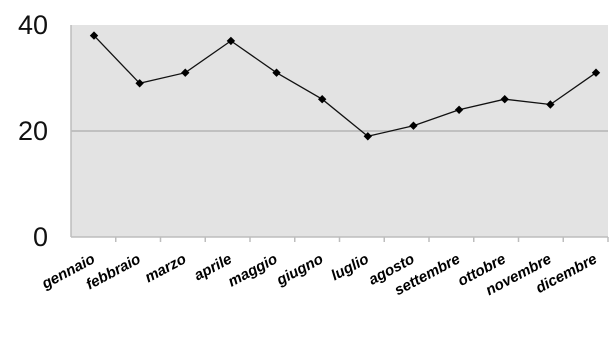 Image resolution: width=613 pixels, height=337 pixels. Describe the element at coordinates (349, 268) in the screenshot. I see `x-tick-label: luglio` at that location.